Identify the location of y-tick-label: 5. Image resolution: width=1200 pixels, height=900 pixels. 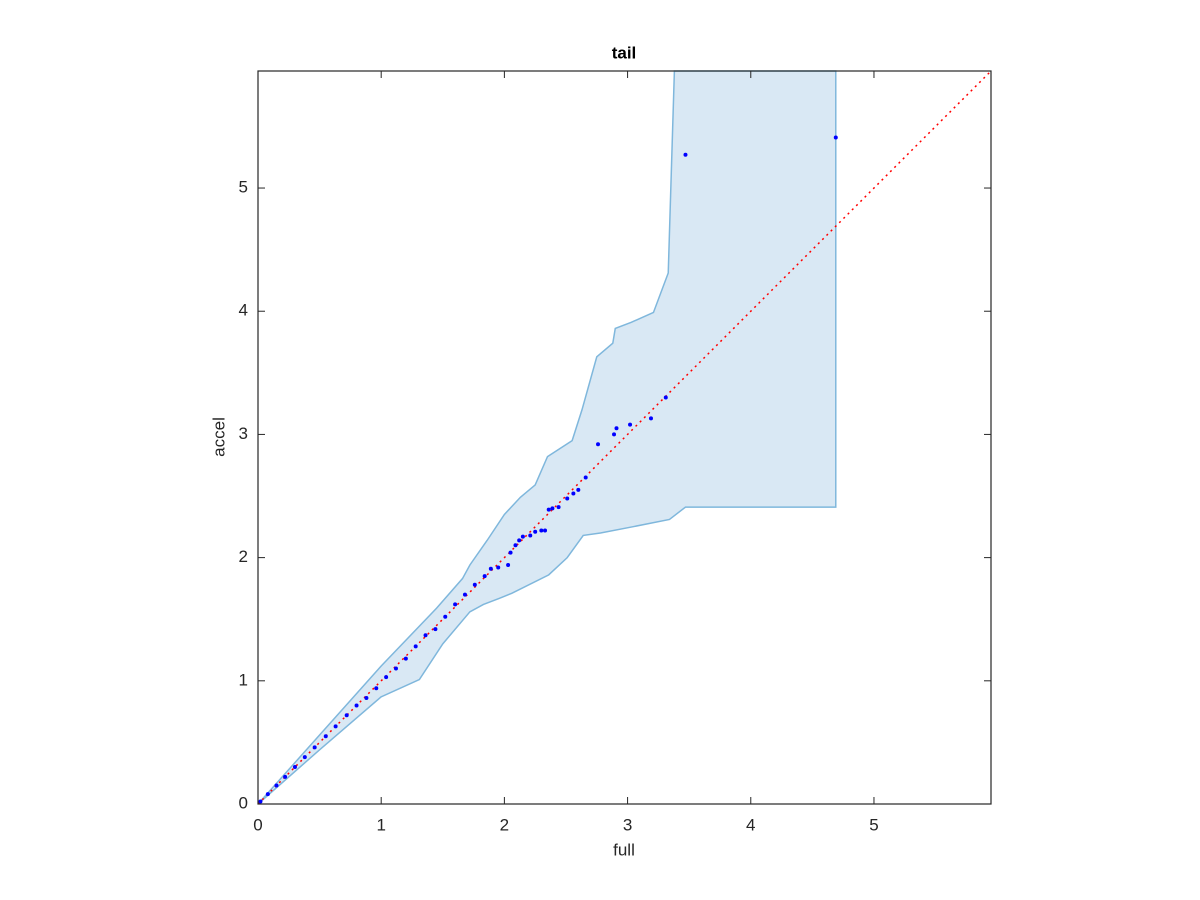
(243, 187).